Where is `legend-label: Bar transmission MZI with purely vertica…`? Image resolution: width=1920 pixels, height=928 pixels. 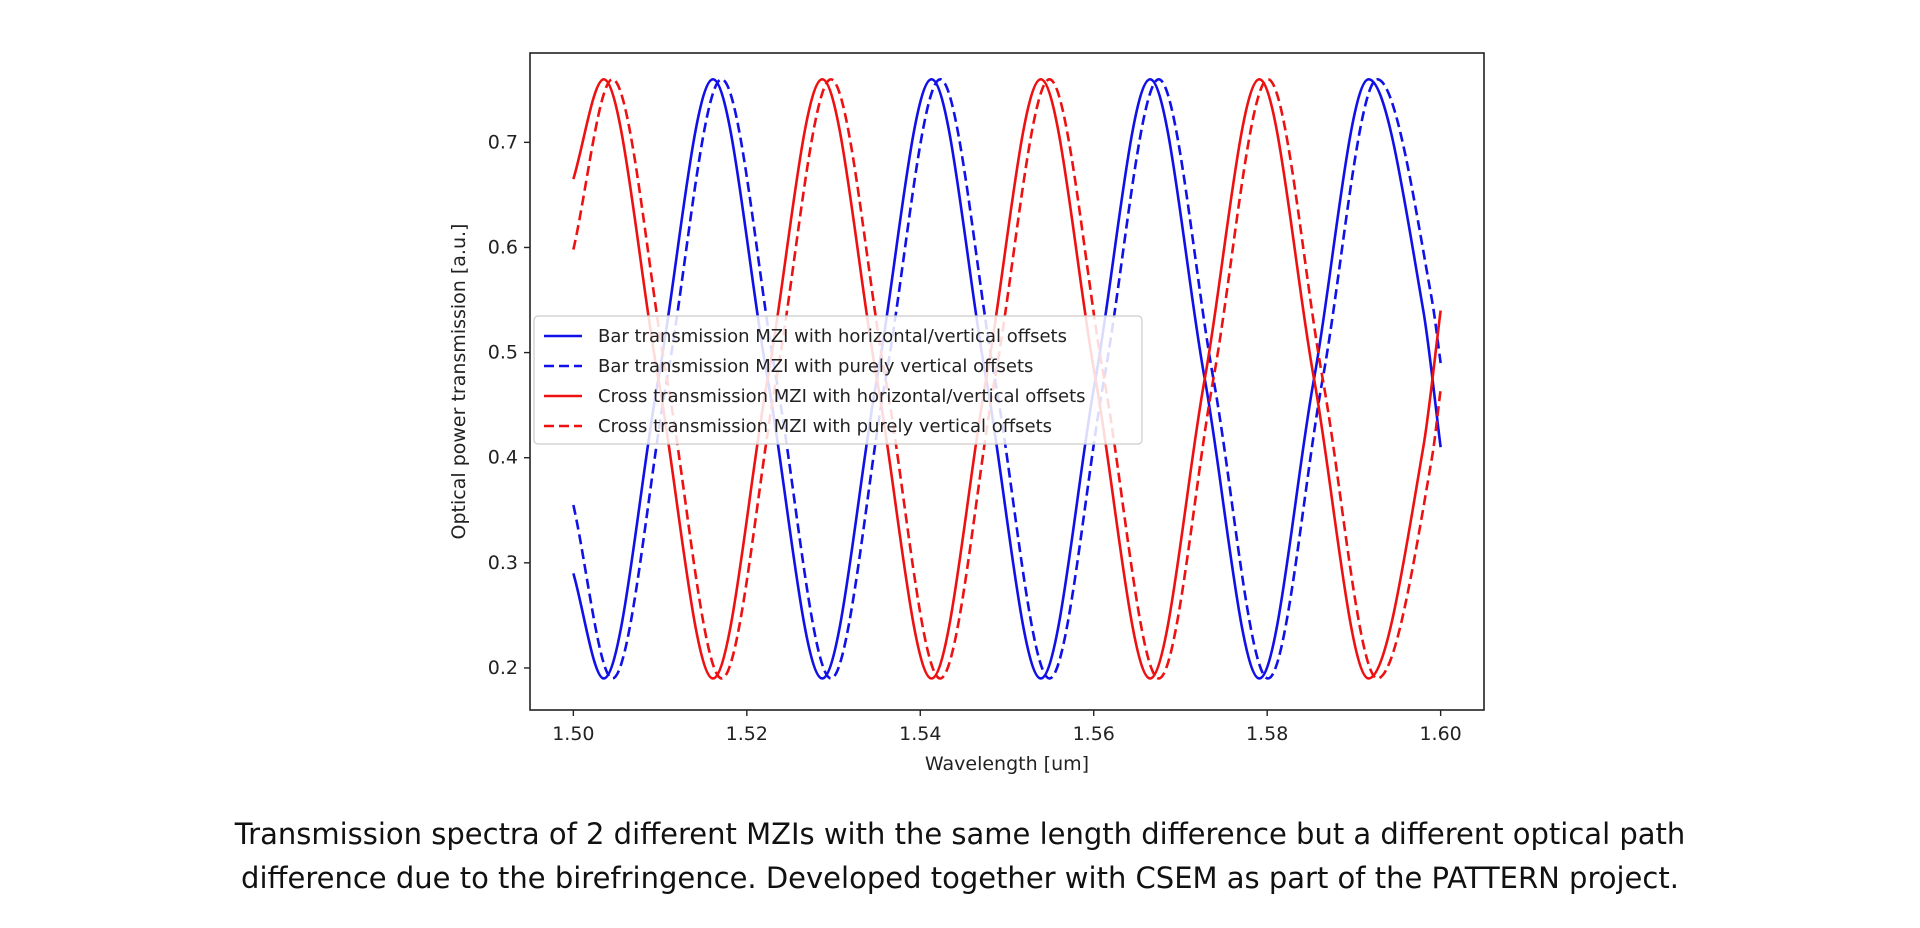
legend-label: Bar transmission MZI with purely vertica… is located at coordinates (815, 366).